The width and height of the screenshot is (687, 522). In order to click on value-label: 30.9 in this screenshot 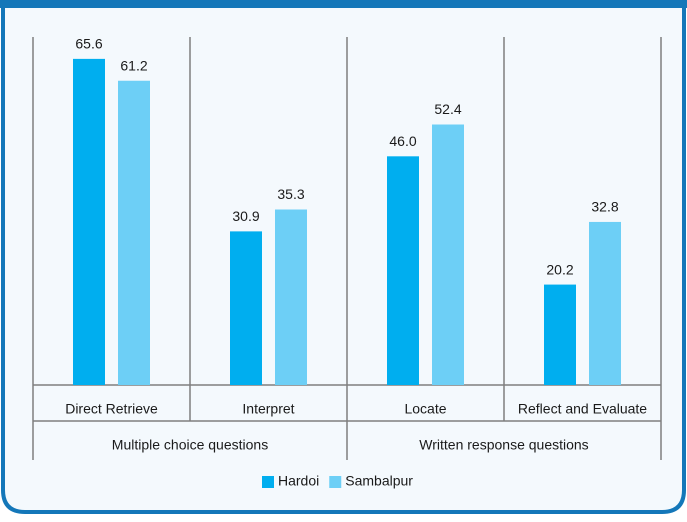, I will do `click(245, 216)`.